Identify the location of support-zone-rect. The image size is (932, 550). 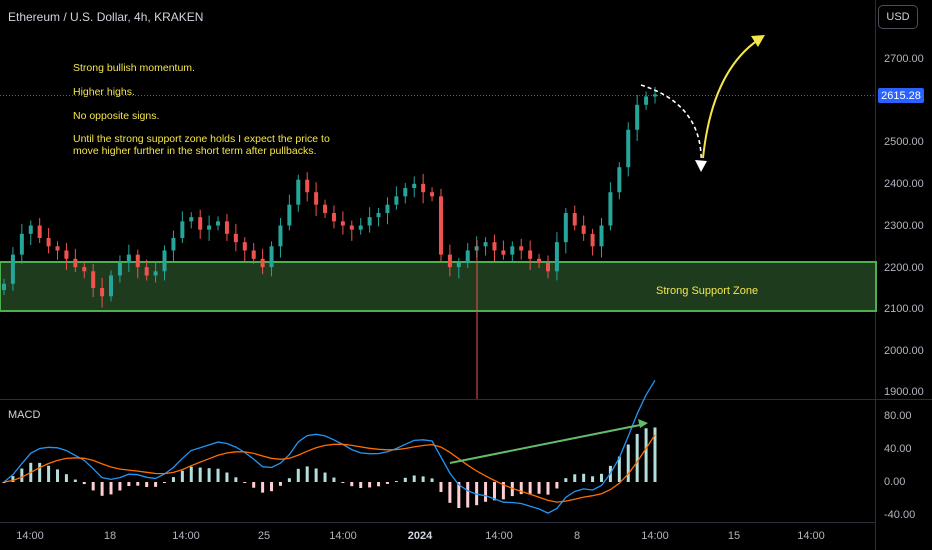
(438, 286).